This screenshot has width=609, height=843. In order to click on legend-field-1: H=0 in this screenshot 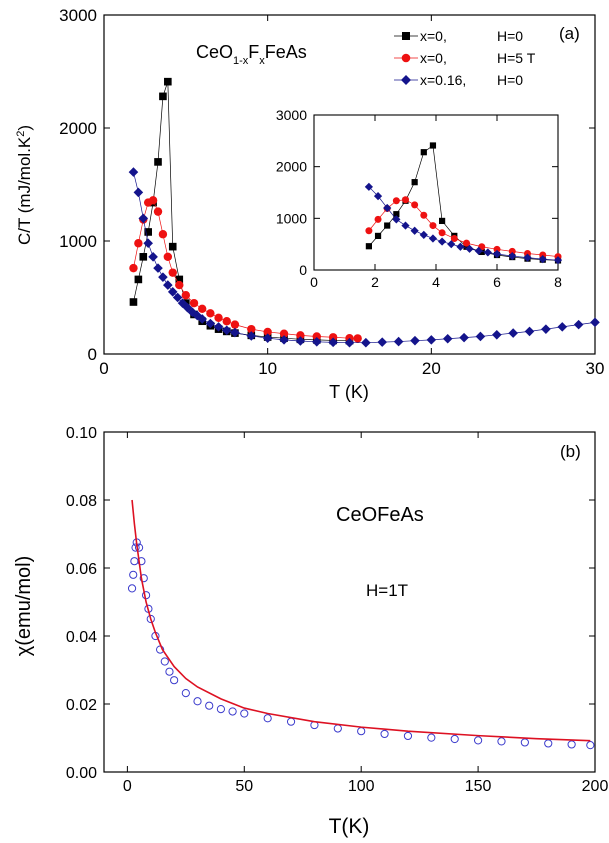, I will do `click(510, 36)`.